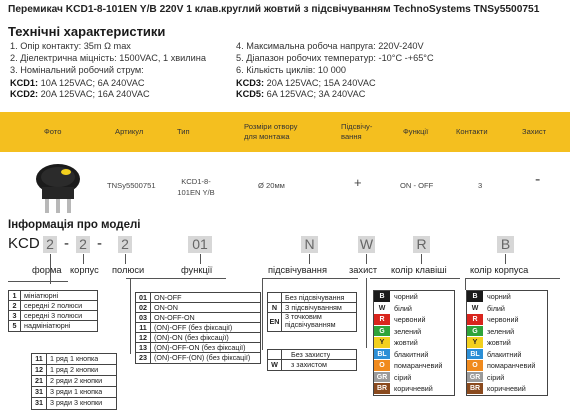 This screenshot has height=411, width=570. What do you see at coordinates (275, 365) in the screenshot?
I see `protection-code: W` at bounding box center [275, 365].